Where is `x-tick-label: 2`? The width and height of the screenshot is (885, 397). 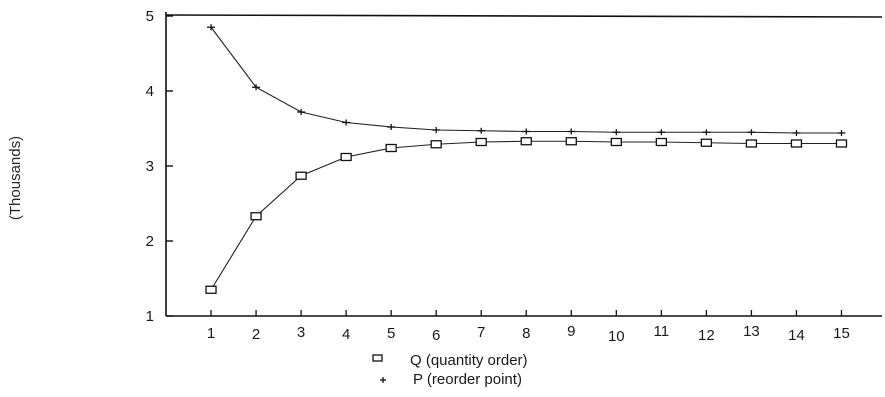 x-tick-label: 2 is located at coordinates (256, 334).